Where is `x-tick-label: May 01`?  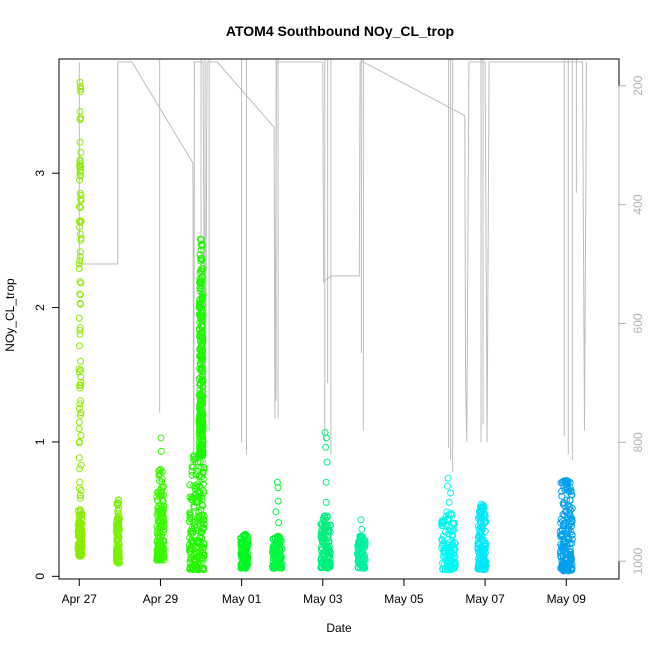
x-tick-label: May 01 is located at coordinates (242, 599).